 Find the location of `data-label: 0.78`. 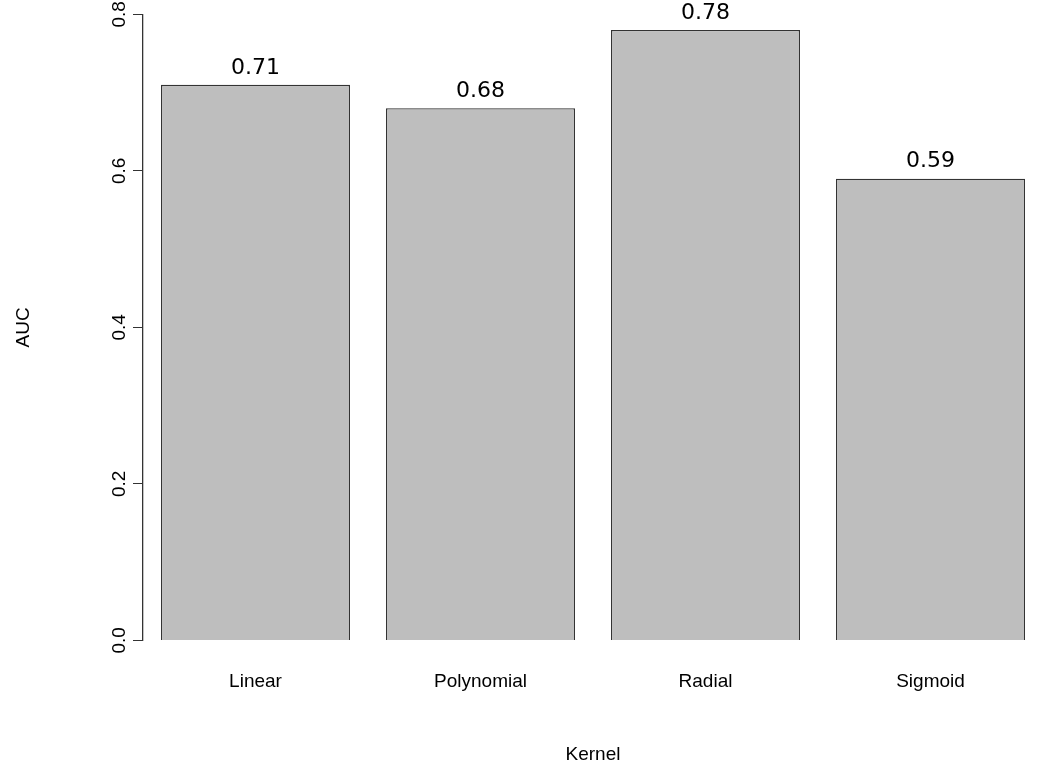

data-label: 0.78 is located at coordinates (705, 12).